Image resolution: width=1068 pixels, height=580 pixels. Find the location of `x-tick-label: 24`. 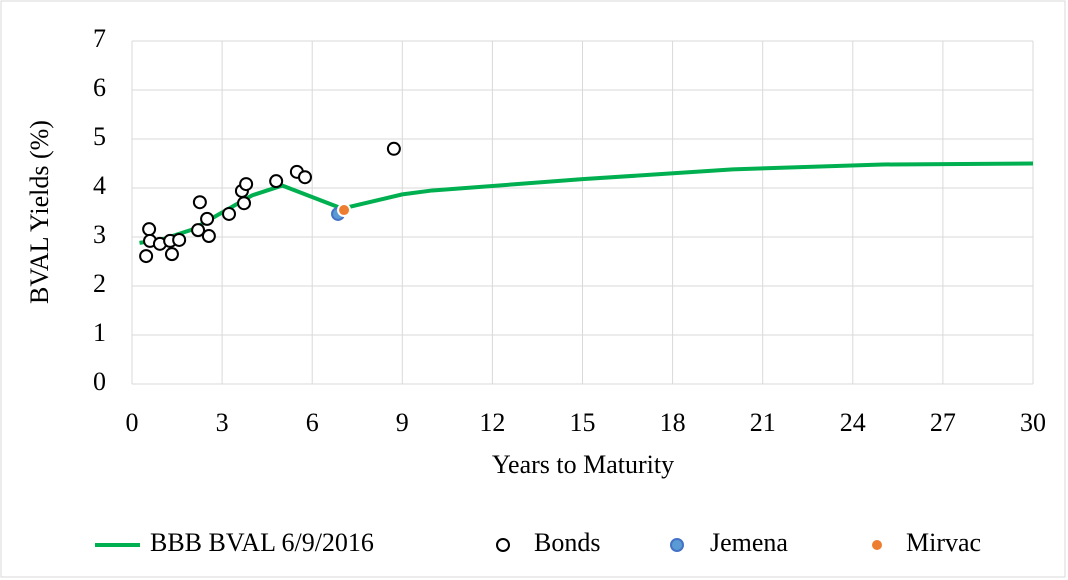

x-tick-label: 24 is located at coordinates (853, 422).